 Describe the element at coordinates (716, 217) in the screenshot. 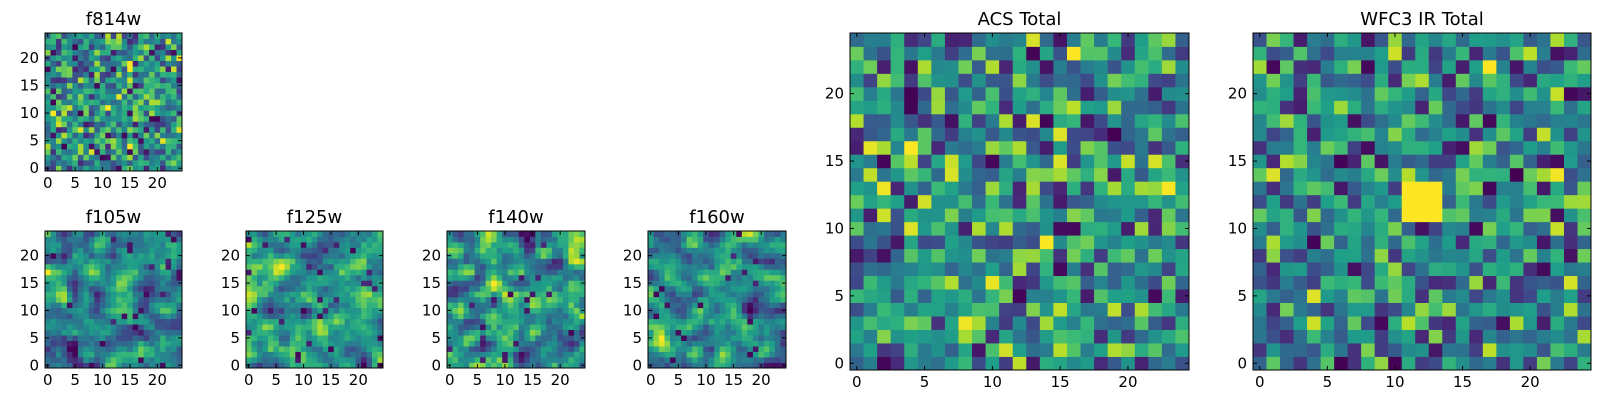

I see `panel-title: f160w` at that location.